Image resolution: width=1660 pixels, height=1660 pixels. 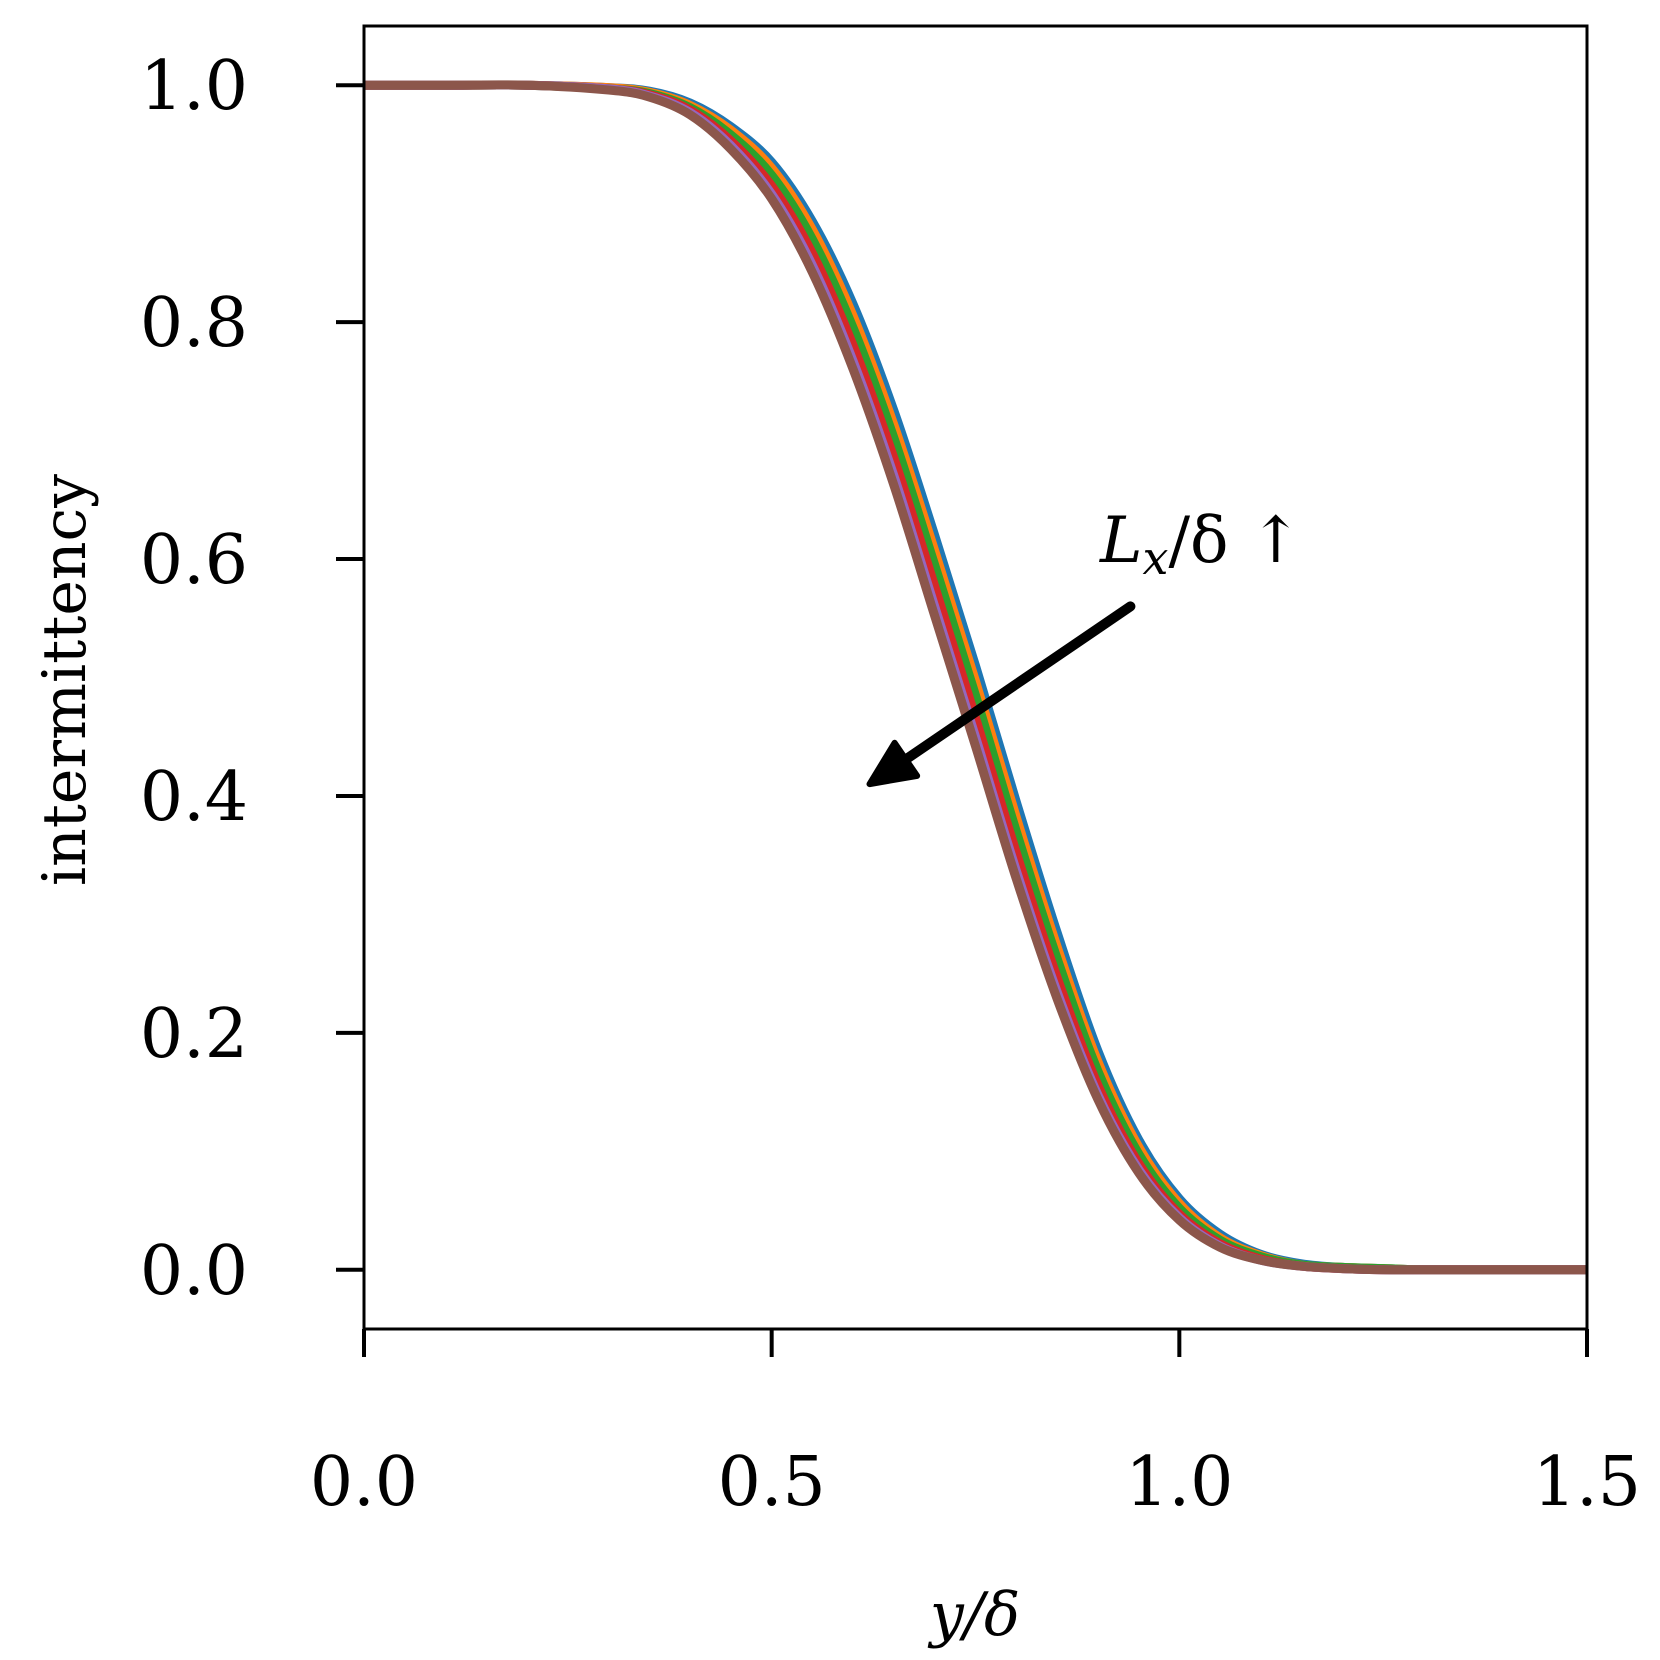 What do you see at coordinates (194, 323) in the screenshot?
I see `y-tick-label: 0.8` at bounding box center [194, 323].